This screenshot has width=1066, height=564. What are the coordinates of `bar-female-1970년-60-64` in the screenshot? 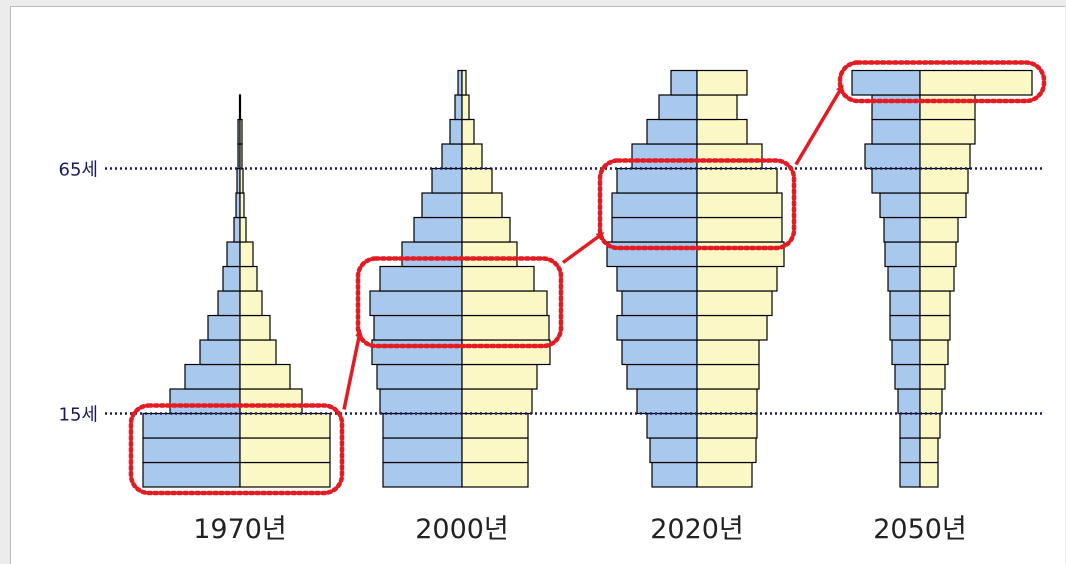 It's located at (241, 180).